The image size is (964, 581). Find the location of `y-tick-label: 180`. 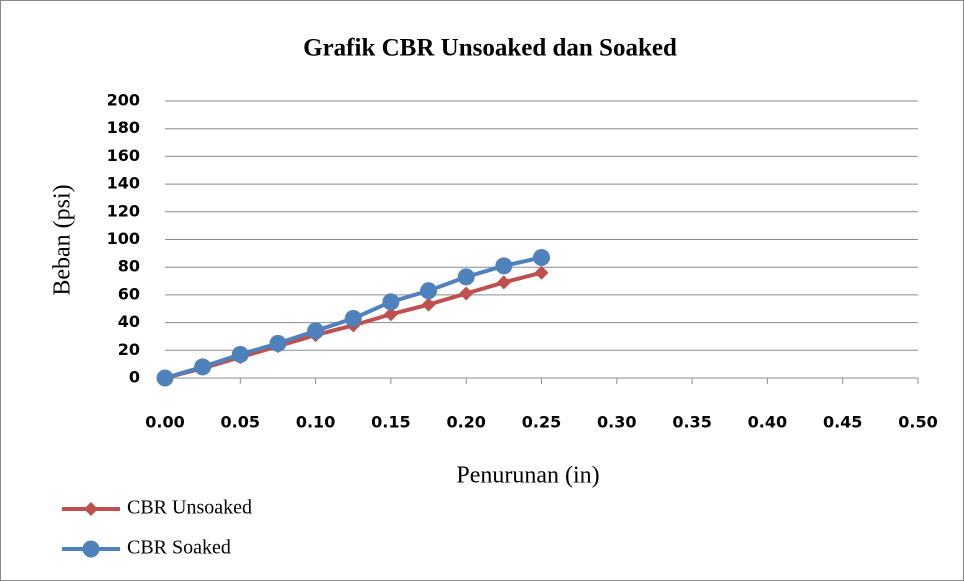

y-tick-label: 180 is located at coordinates (123, 127).